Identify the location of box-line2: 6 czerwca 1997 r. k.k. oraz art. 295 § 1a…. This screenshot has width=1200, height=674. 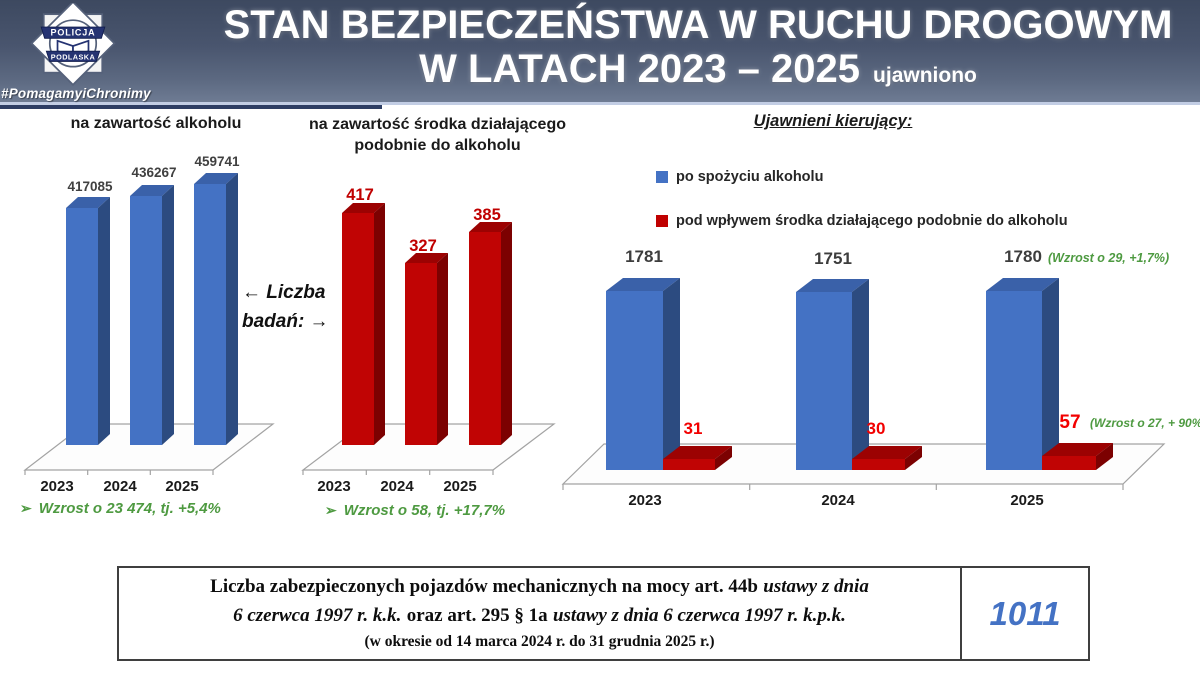
(539, 616).